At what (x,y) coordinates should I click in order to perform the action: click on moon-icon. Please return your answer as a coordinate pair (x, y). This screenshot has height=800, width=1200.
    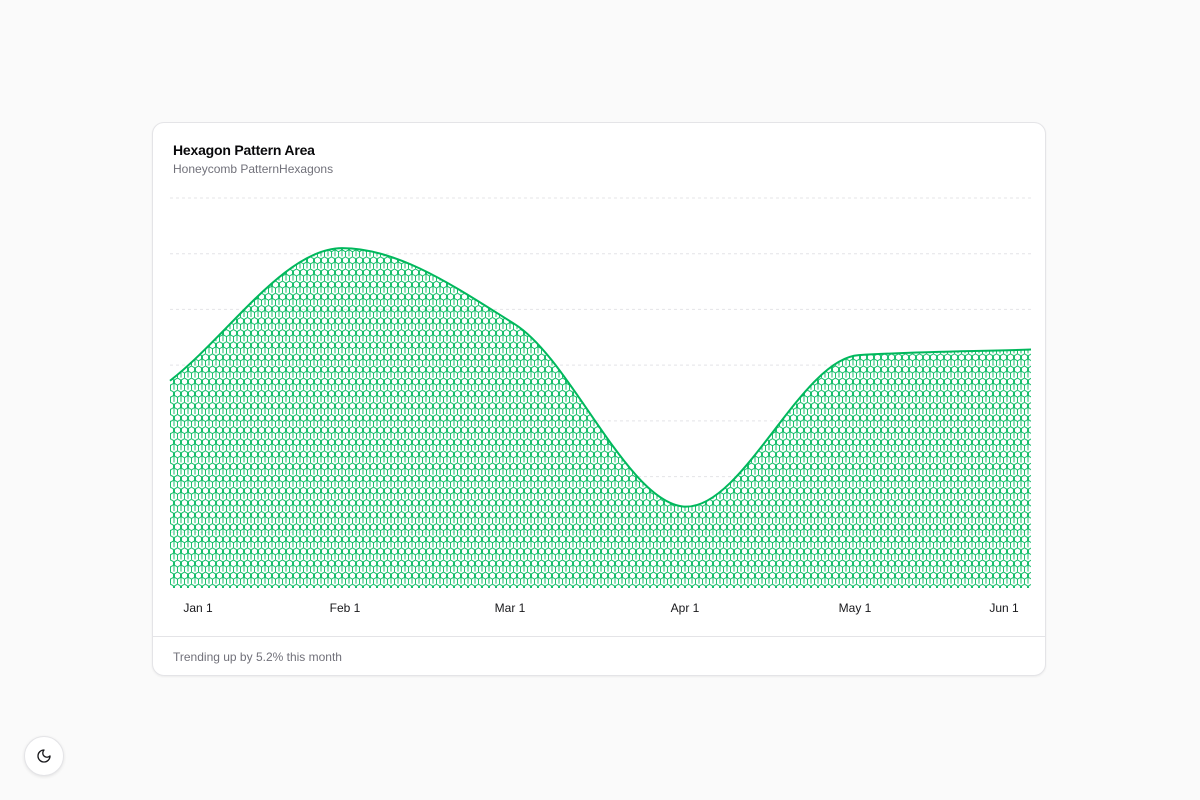
    Looking at the image, I should click on (44, 756).